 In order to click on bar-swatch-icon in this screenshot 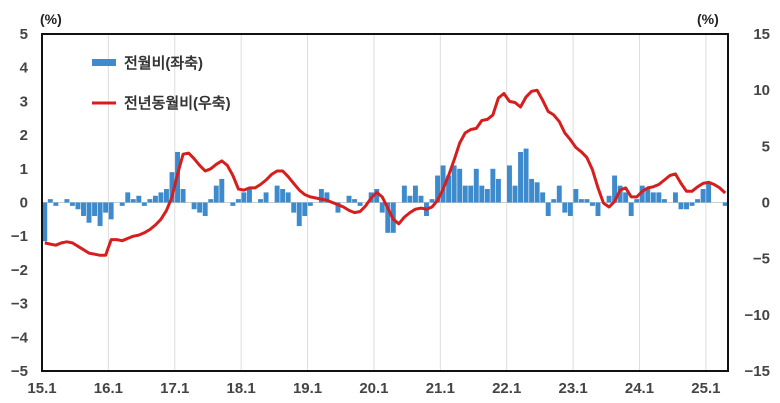, I will do `click(104, 62)`.